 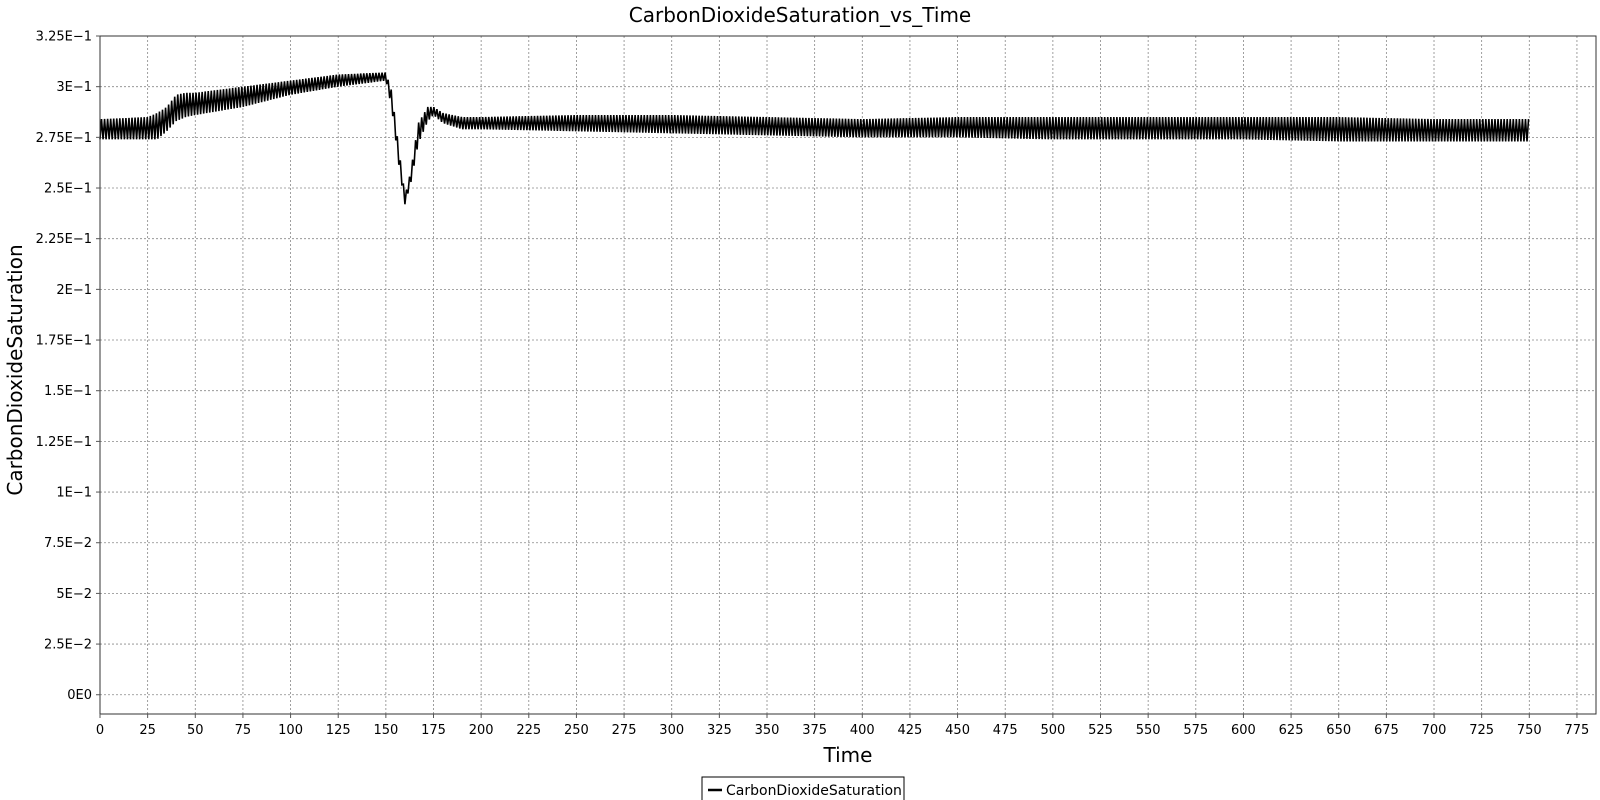 I want to click on x-tick-label: 250, so click(x=576, y=730).